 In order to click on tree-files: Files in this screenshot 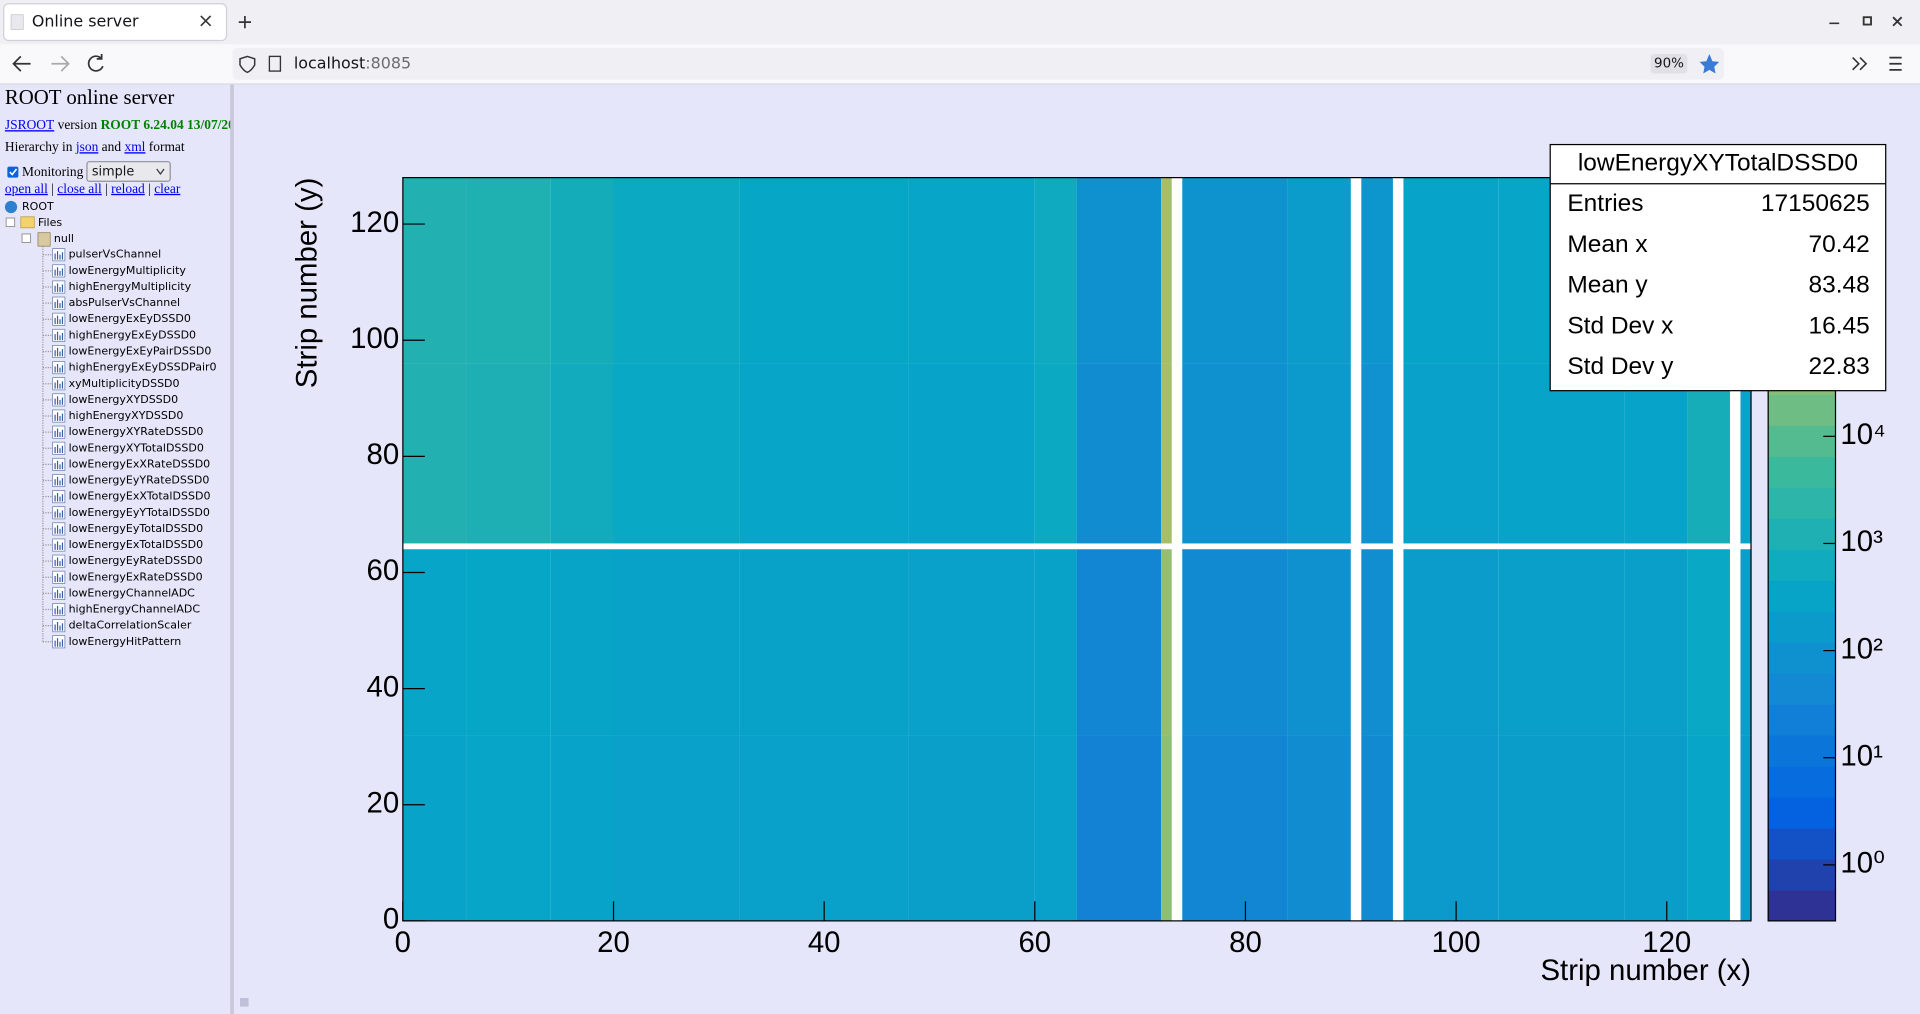, I will do `click(50, 222)`.